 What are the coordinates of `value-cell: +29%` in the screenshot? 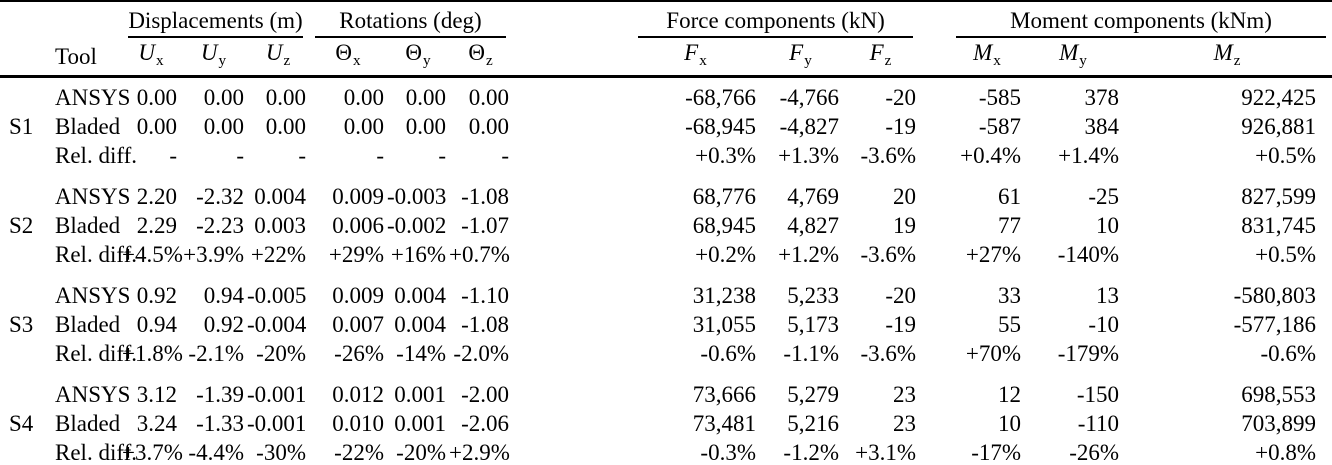 It's located at (356, 254).